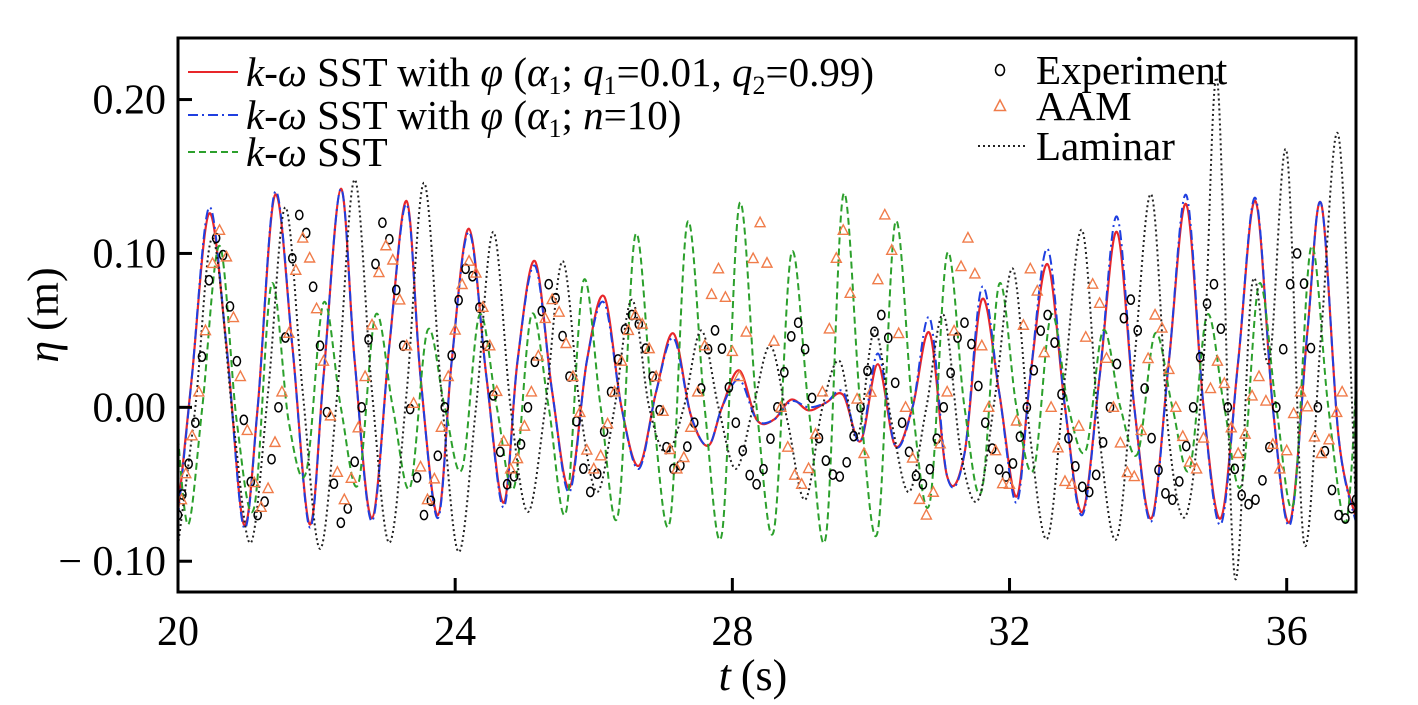 The image size is (1418, 705). Describe the element at coordinates (732, 632) in the screenshot. I see `x-tick-label: 28` at that location.